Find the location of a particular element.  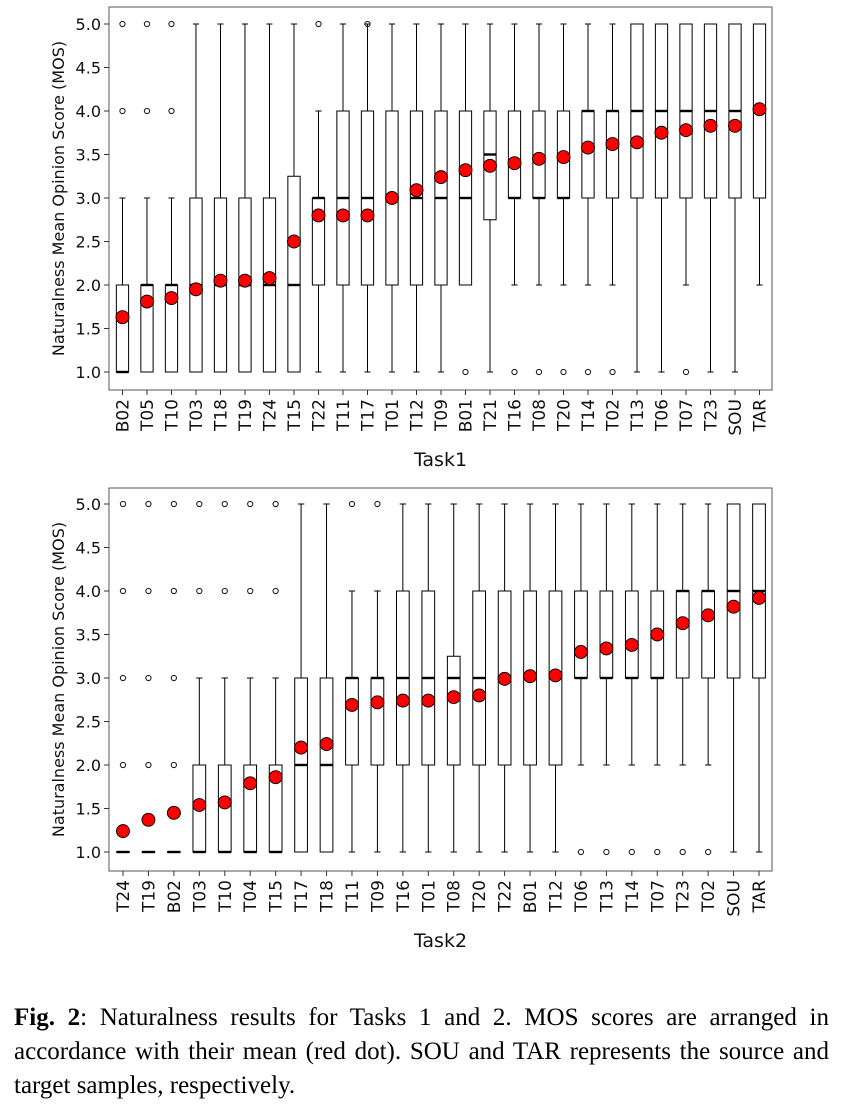

x-tick-label-t07: T07 is located at coordinates (687, 415).